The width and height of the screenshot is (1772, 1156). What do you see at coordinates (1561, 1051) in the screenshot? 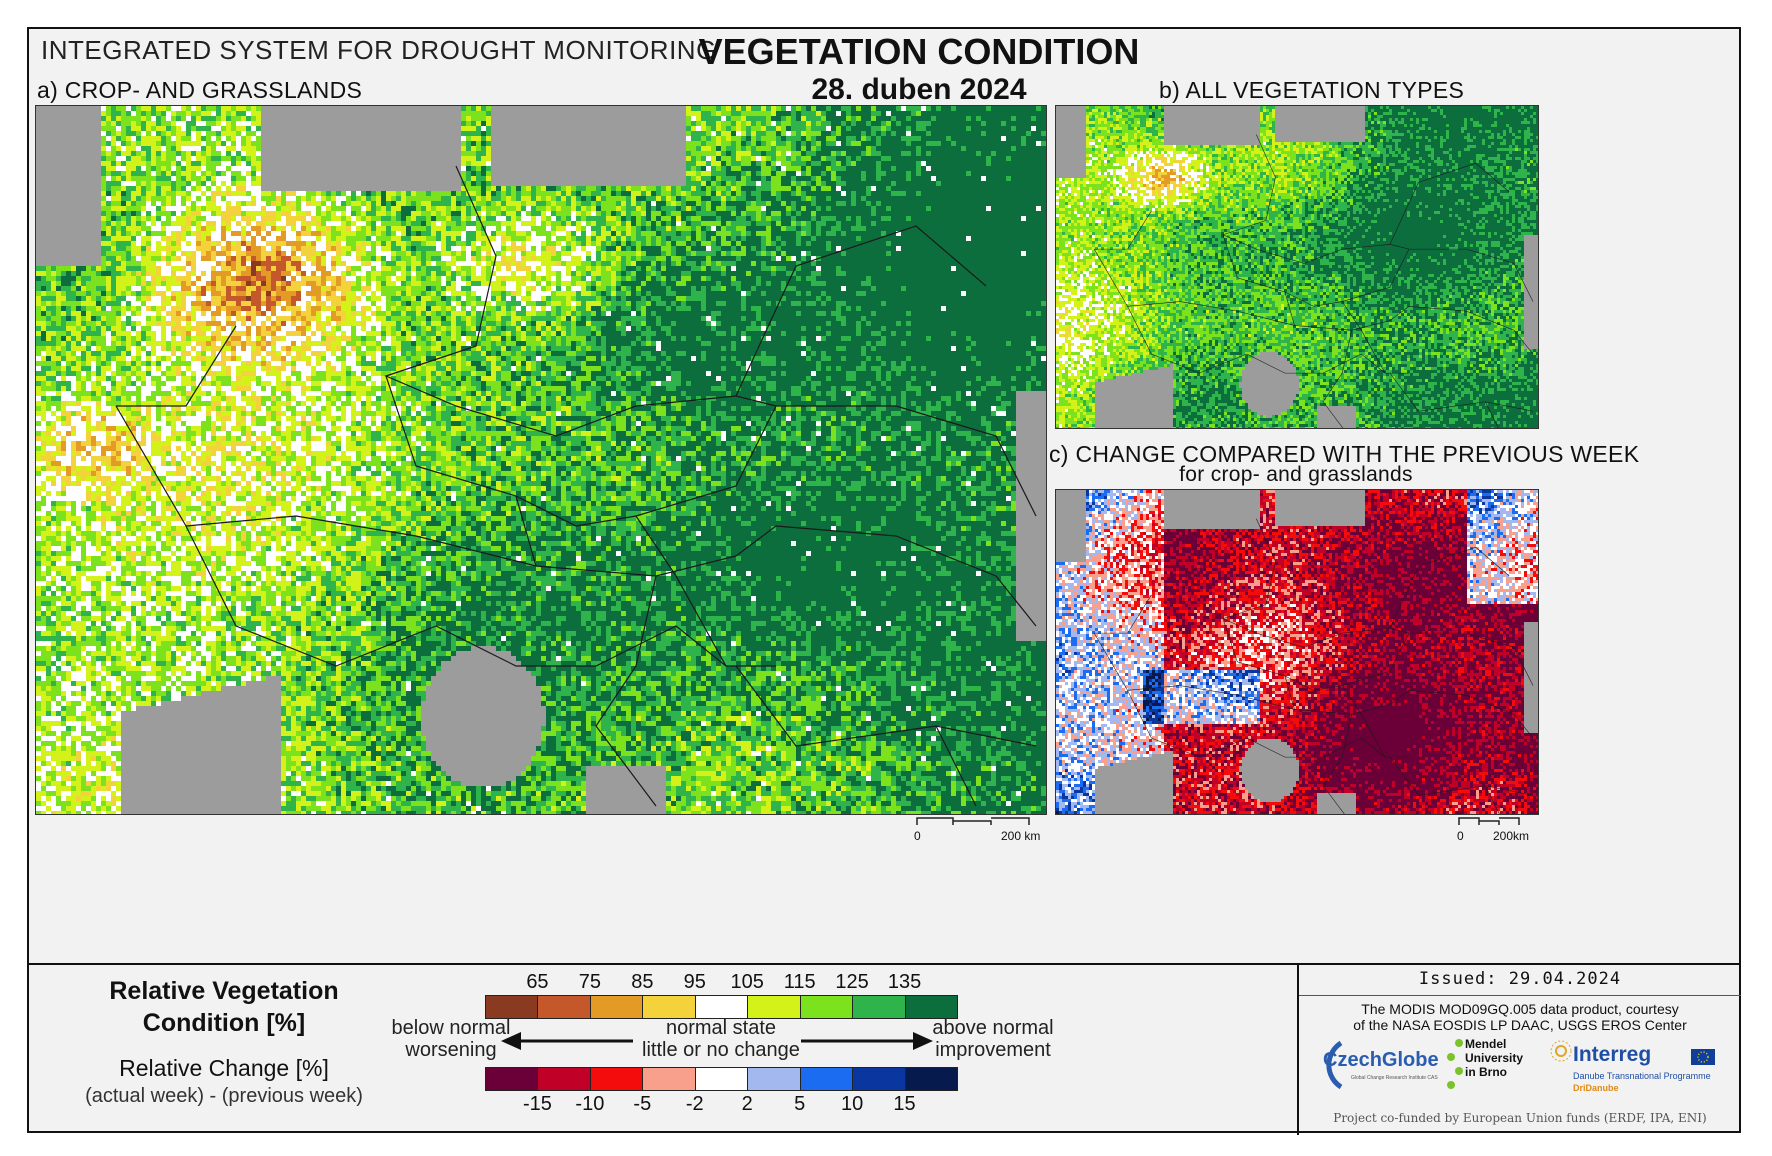
I see `interreg-sun-icon` at bounding box center [1561, 1051].